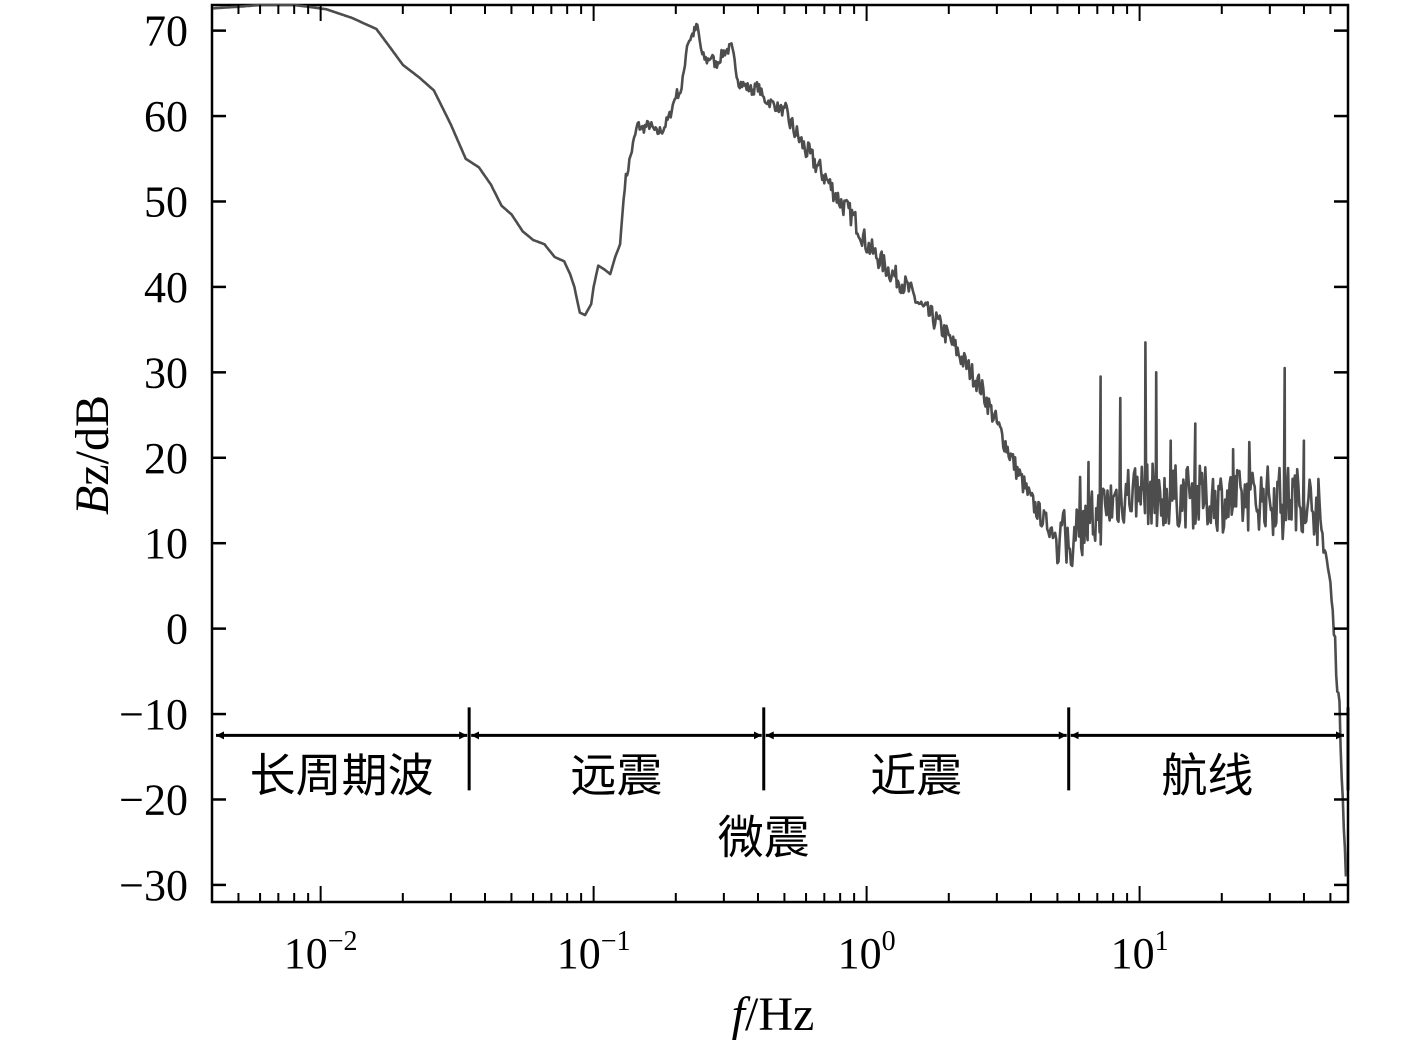 The width and height of the screenshot is (1417, 1049). I want to click on y-axis-title-rest: z/dB, so click(92, 440).